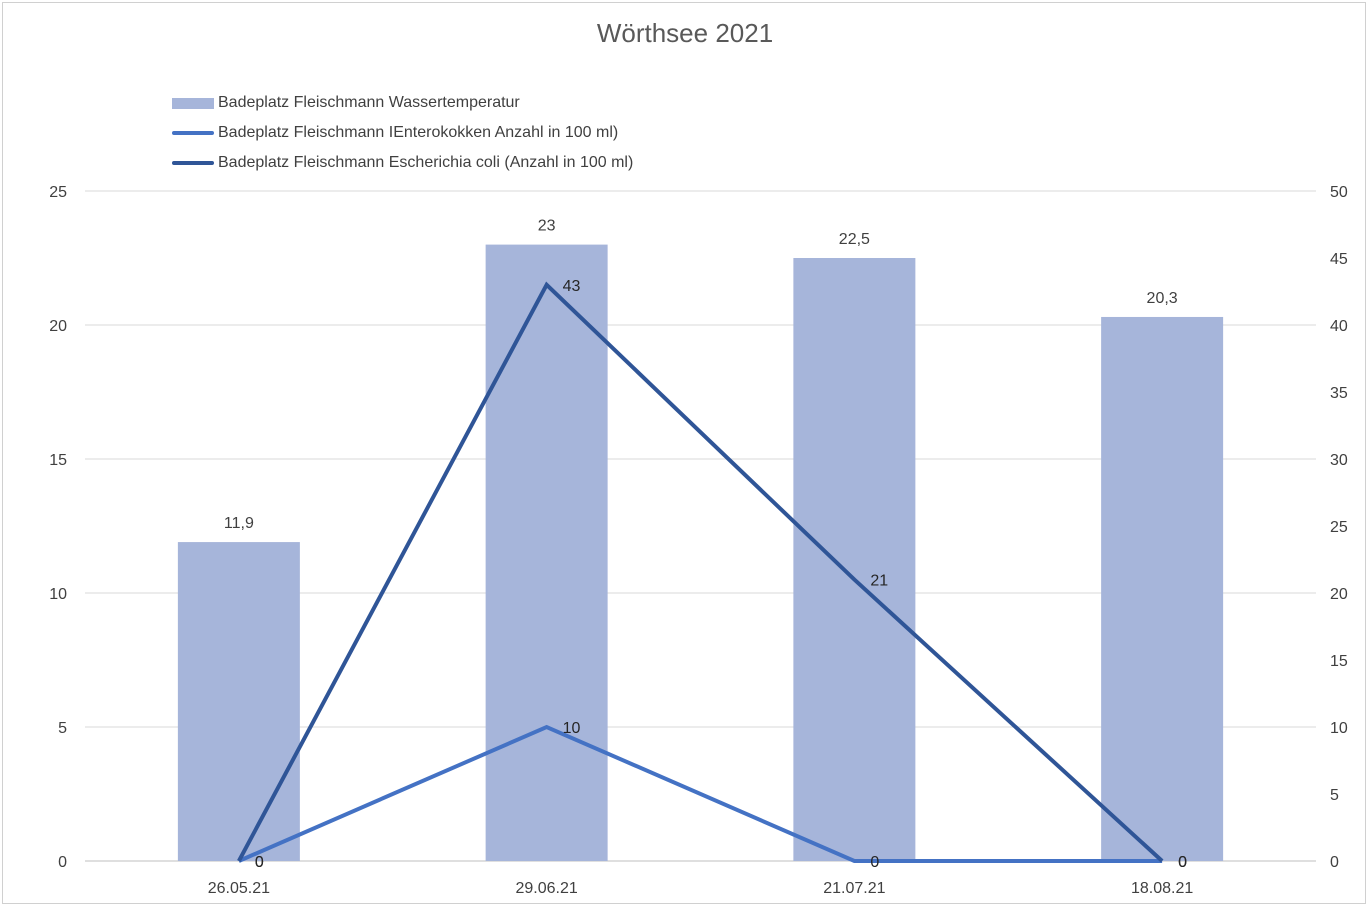  I want to click on bar-data-label: 22,5, so click(854, 239).